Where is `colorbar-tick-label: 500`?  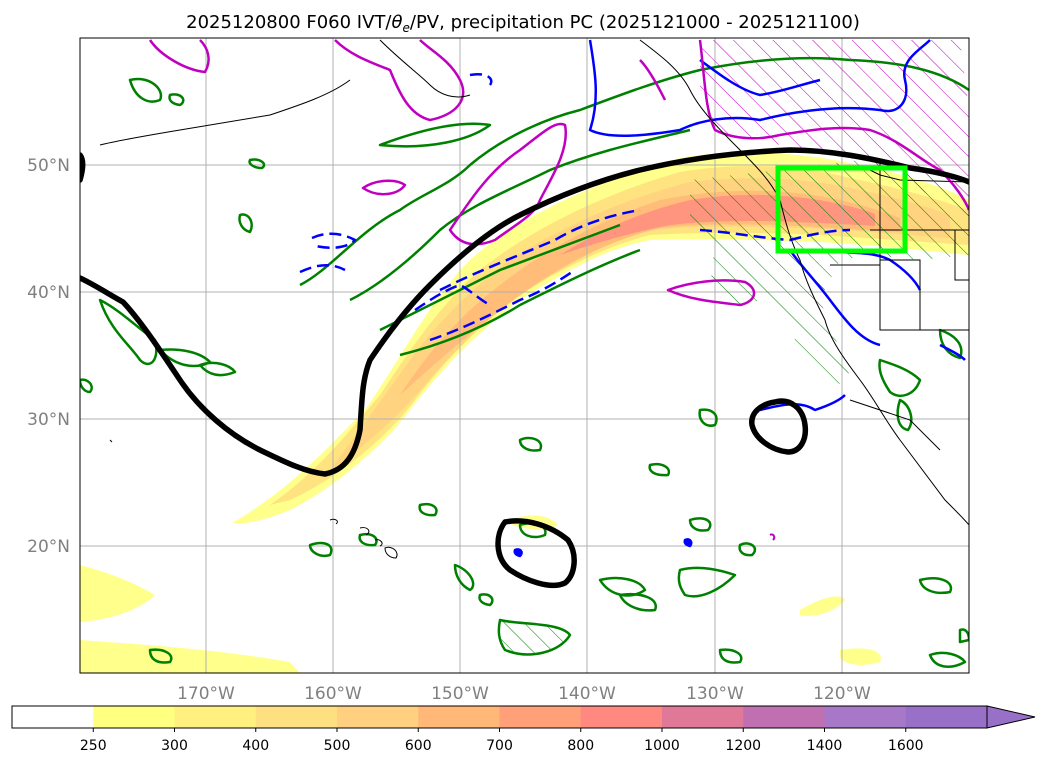 colorbar-tick-label: 500 is located at coordinates (337, 746).